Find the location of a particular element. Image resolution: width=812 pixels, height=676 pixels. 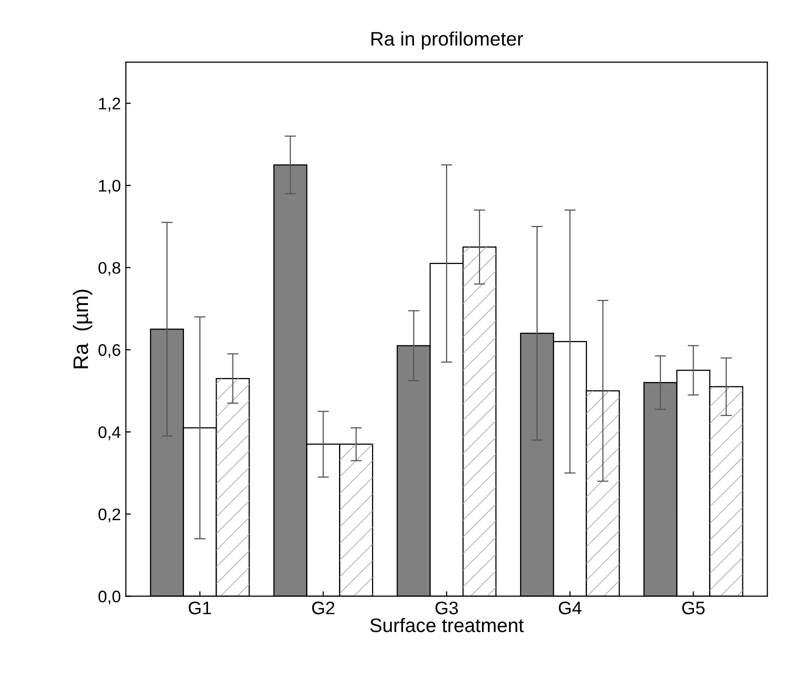

y-tick-label: 0,4 is located at coordinates (109, 433).